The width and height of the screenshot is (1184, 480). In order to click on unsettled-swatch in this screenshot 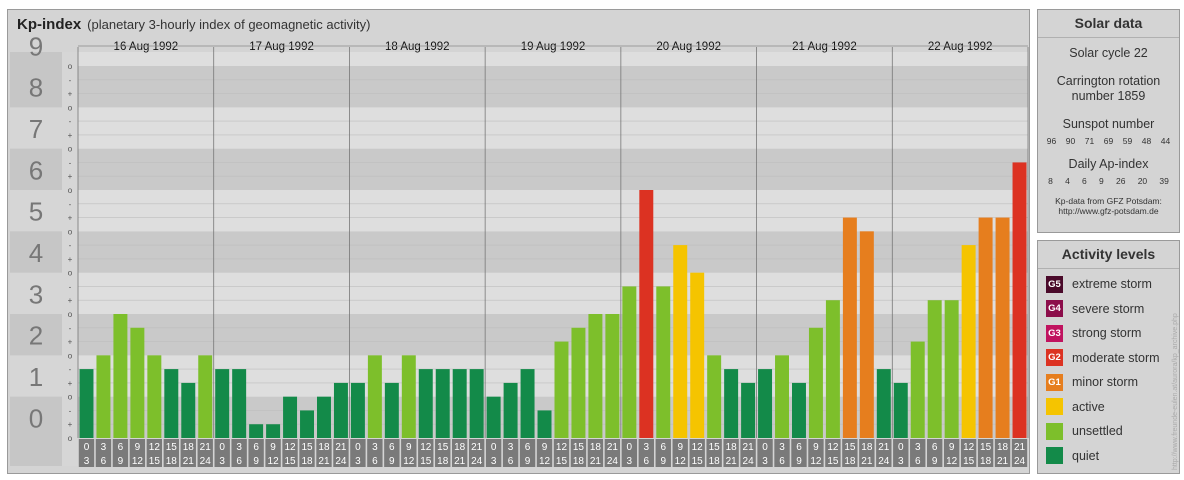, I will do `click(1054, 431)`.